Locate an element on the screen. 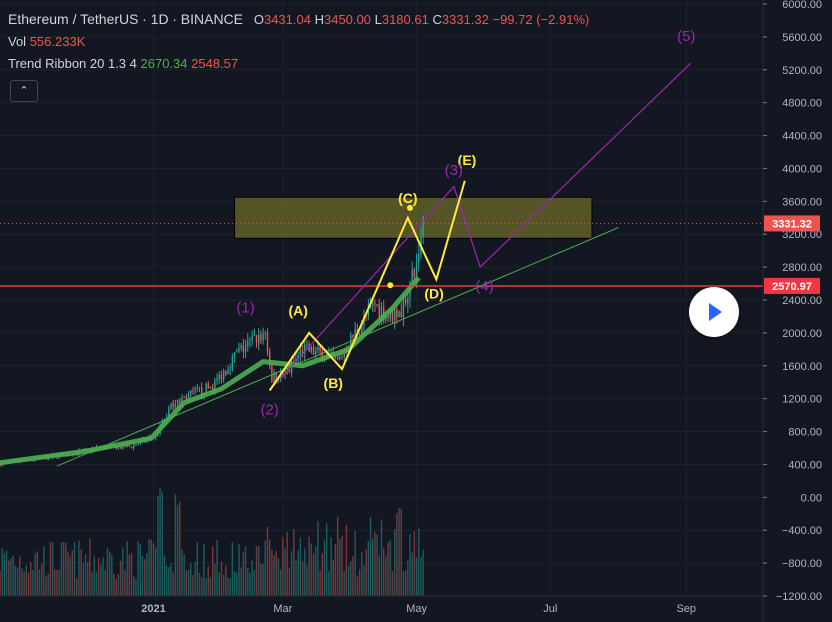  y-tick-label: −800.00 is located at coordinates (802, 564).